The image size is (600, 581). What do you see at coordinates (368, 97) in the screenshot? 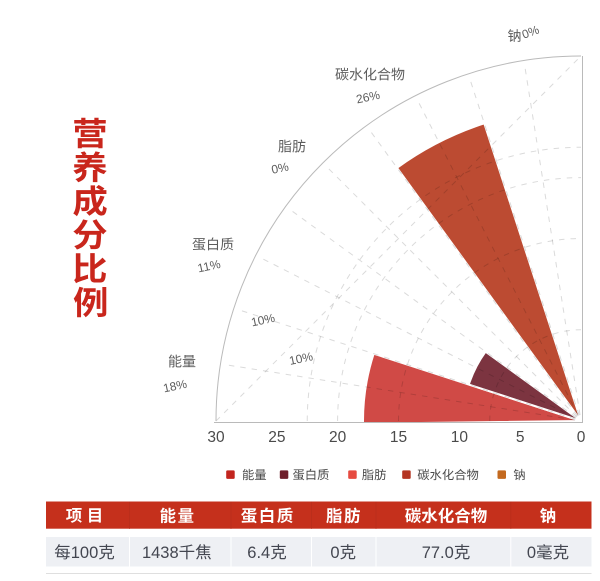
I see `svg-text: 26%` at bounding box center [368, 97].